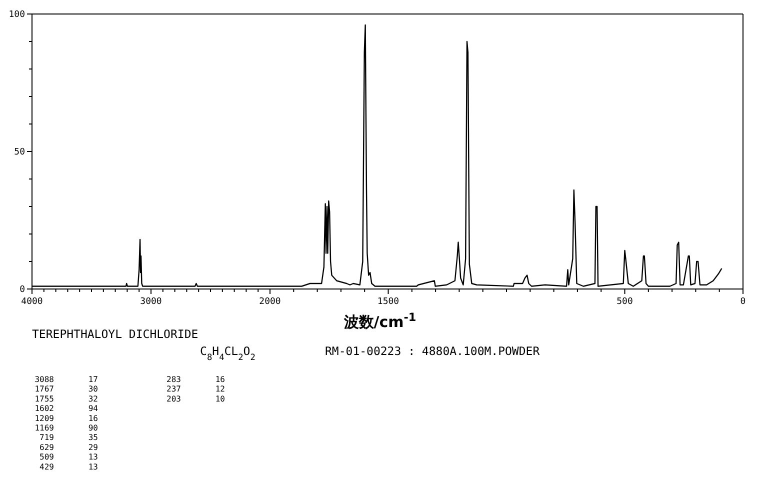 Image resolution: width=761 pixels, height=477 pixels. Describe the element at coordinates (115, 334) in the screenshot. I see `text: TEREPHTHALOYL DICHLORIDE` at that location.